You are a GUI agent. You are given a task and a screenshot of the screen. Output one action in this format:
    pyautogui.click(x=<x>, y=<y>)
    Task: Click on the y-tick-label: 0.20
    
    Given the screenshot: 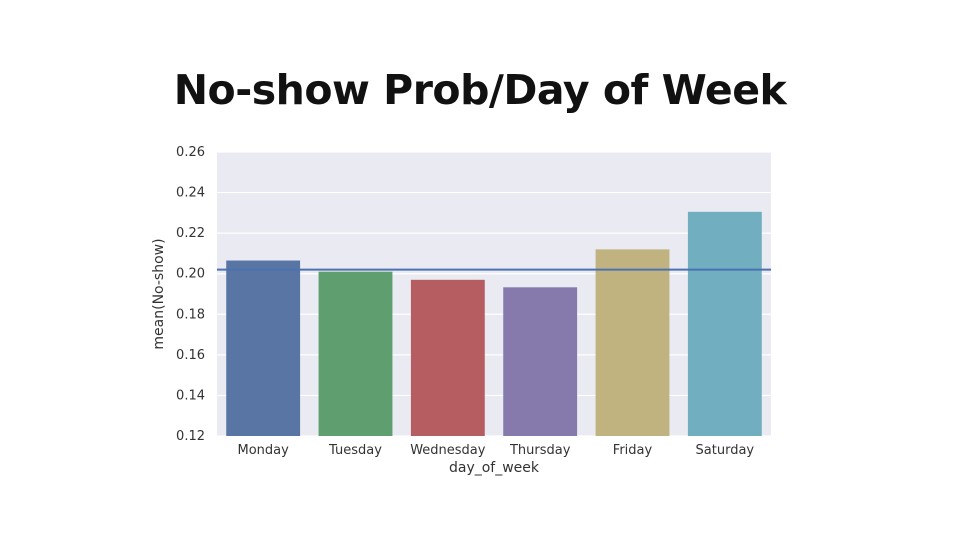 What is the action you would take?
    pyautogui.click(x=190, y=274)
    